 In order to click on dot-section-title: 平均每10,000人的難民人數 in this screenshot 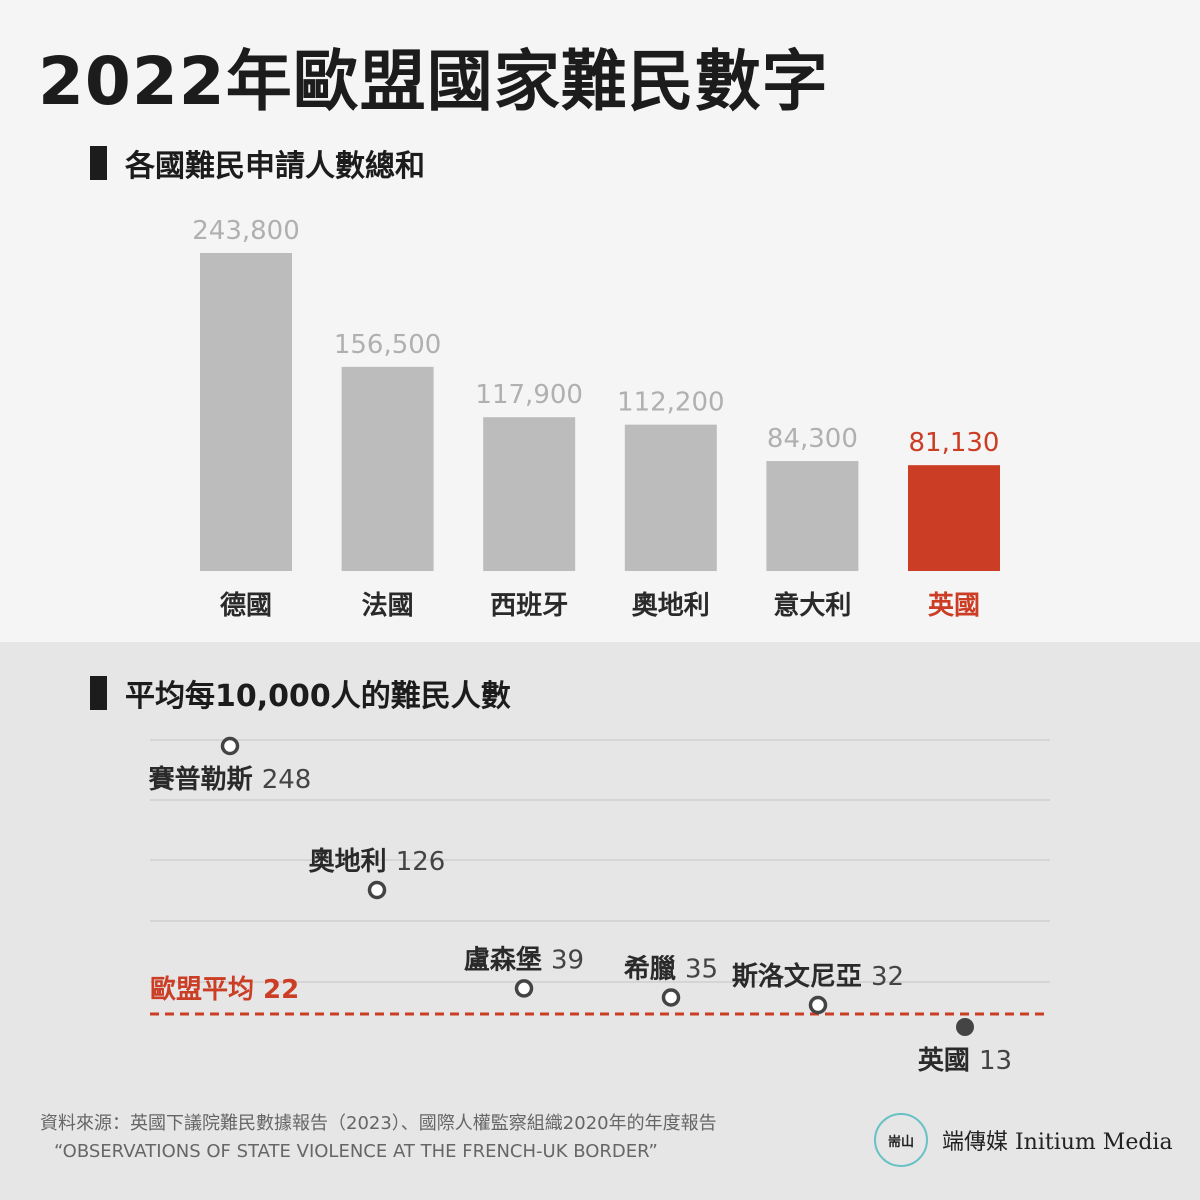, I will do `click(318, 696)`.